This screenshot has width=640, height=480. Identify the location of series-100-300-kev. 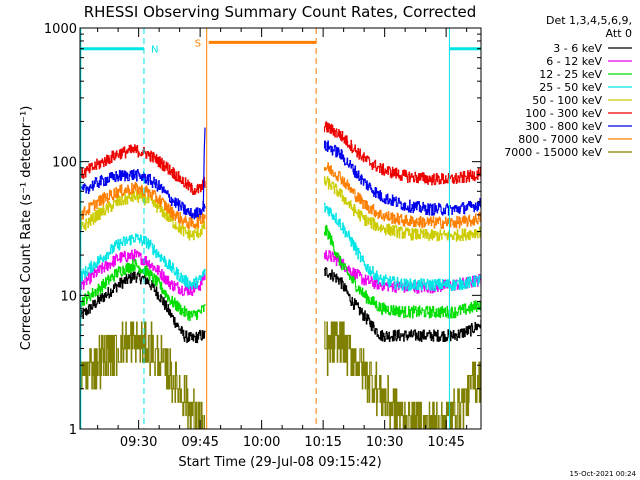
(280, 158).